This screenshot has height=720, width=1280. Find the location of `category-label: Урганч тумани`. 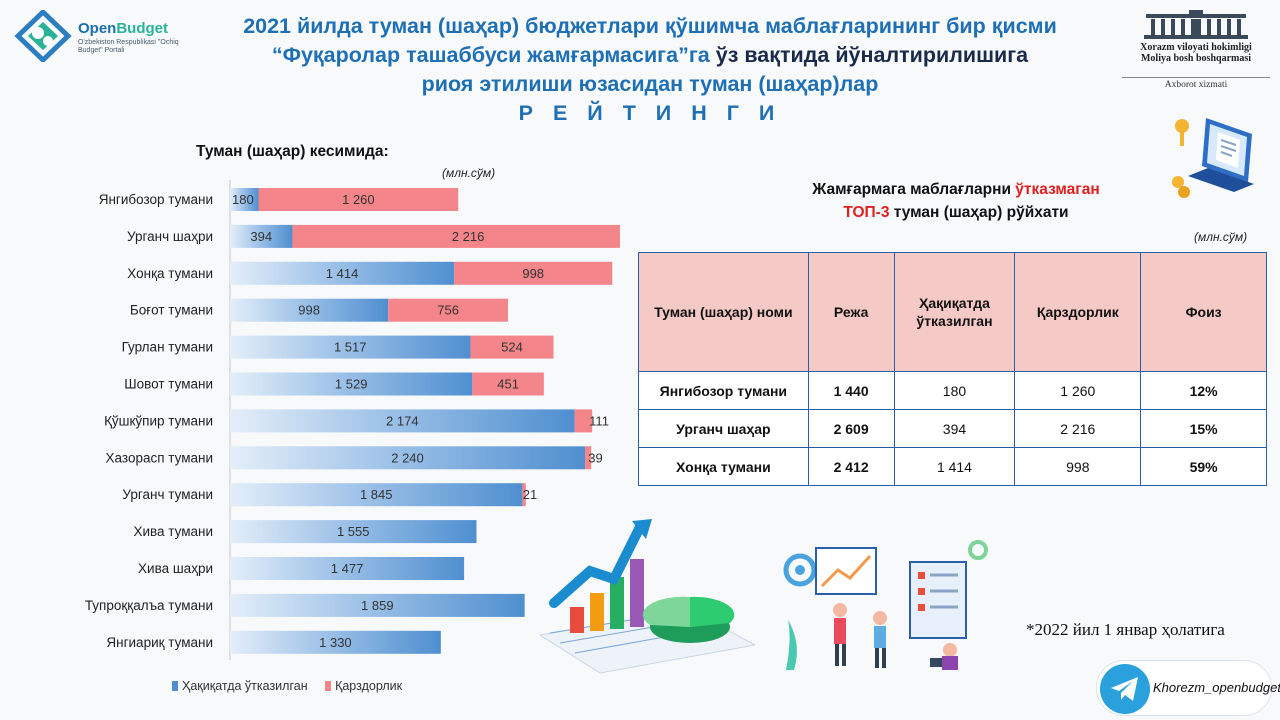

category-label: Урганч тумани is located at coordinates (167, 494).